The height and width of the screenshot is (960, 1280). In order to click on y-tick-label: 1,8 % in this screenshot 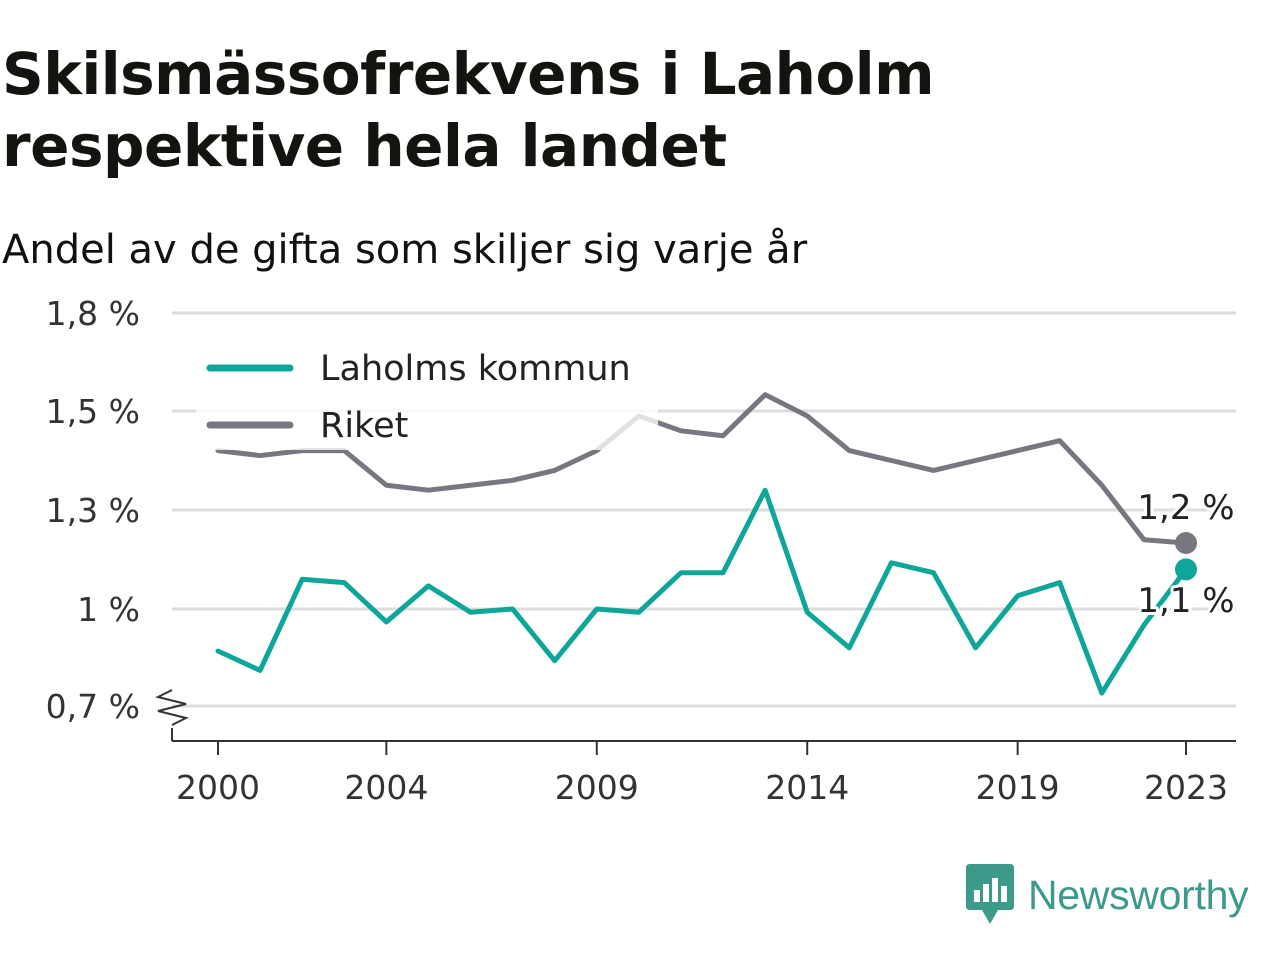, I will do `click(93, 313)`.